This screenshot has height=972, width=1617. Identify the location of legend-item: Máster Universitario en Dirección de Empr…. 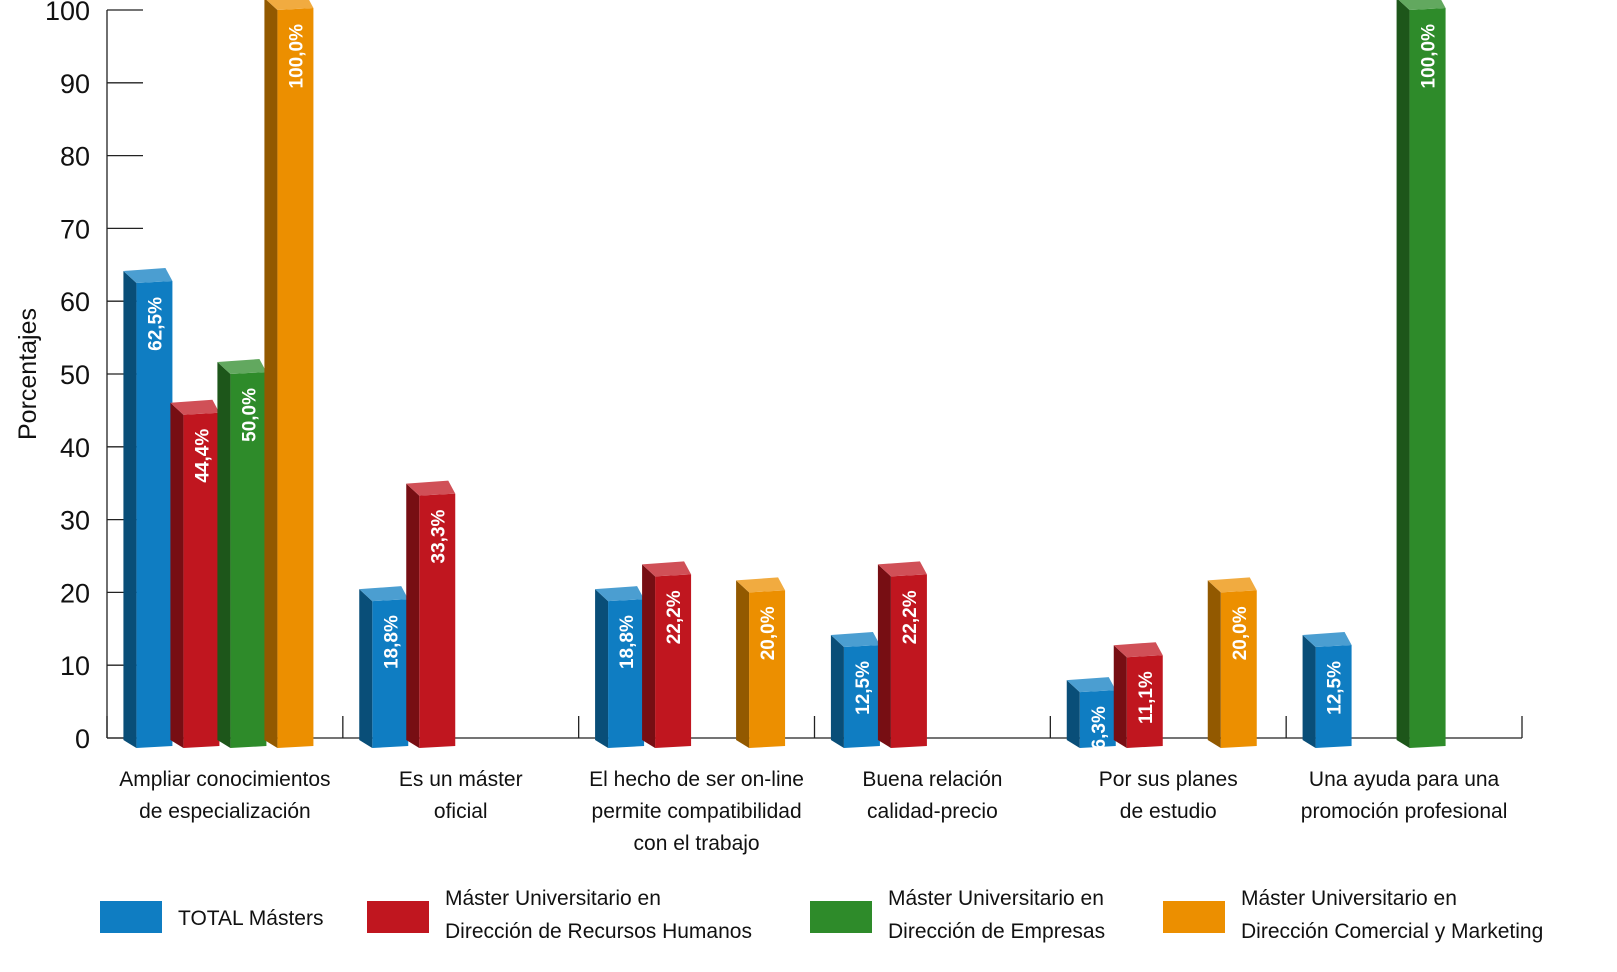
(957, 915).